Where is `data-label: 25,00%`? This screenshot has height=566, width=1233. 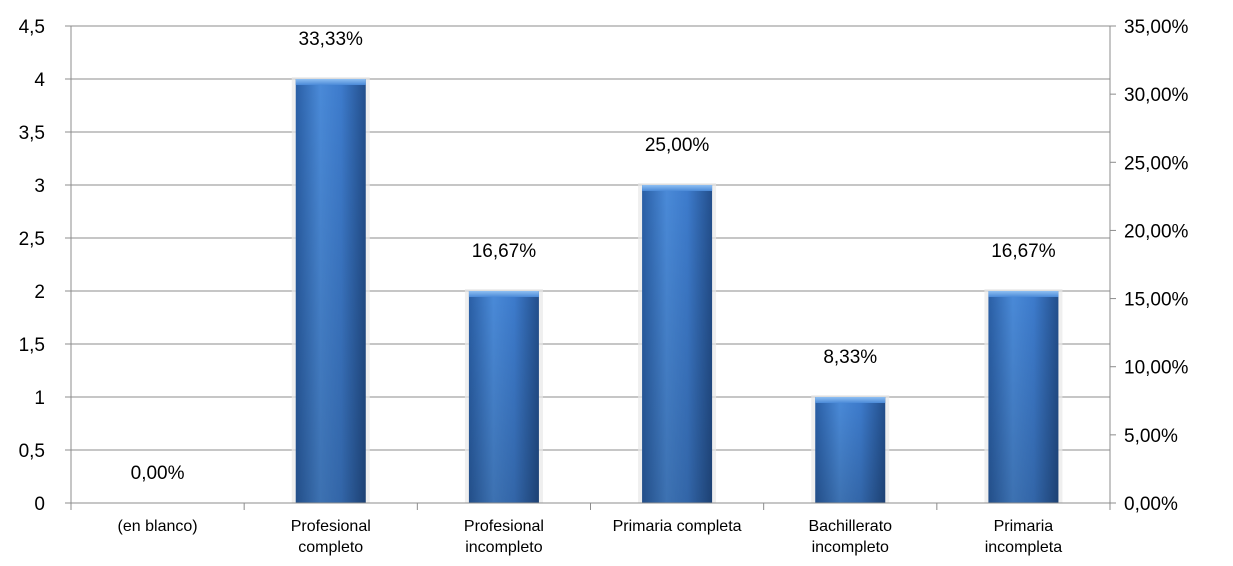 data-label: 25,00% is located at coordinates (677, 145).